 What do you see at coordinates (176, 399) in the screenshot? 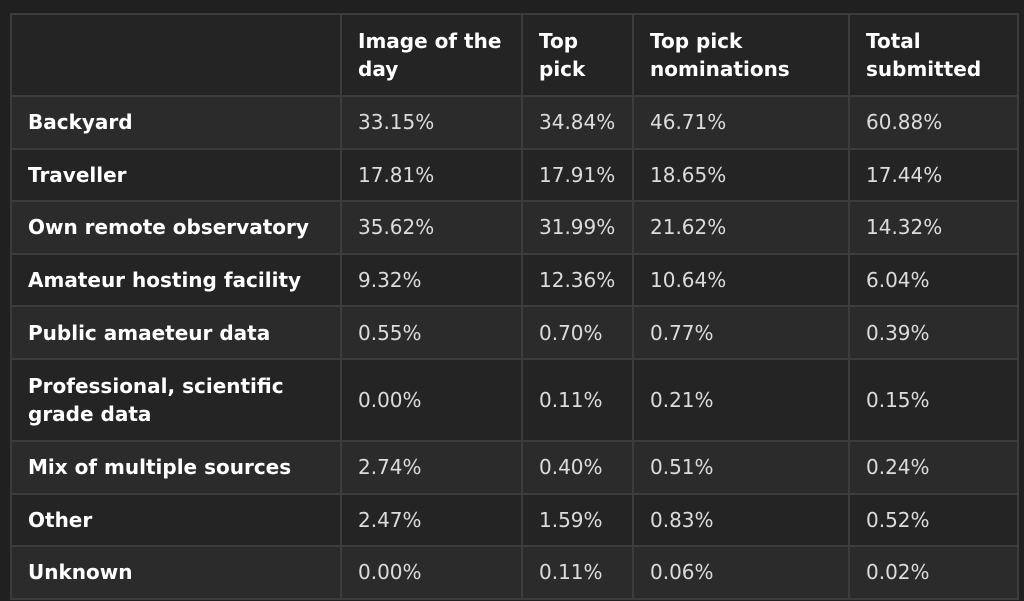
I see `row-label: Professional, scientific grade data` at bounding box center [176, 399].